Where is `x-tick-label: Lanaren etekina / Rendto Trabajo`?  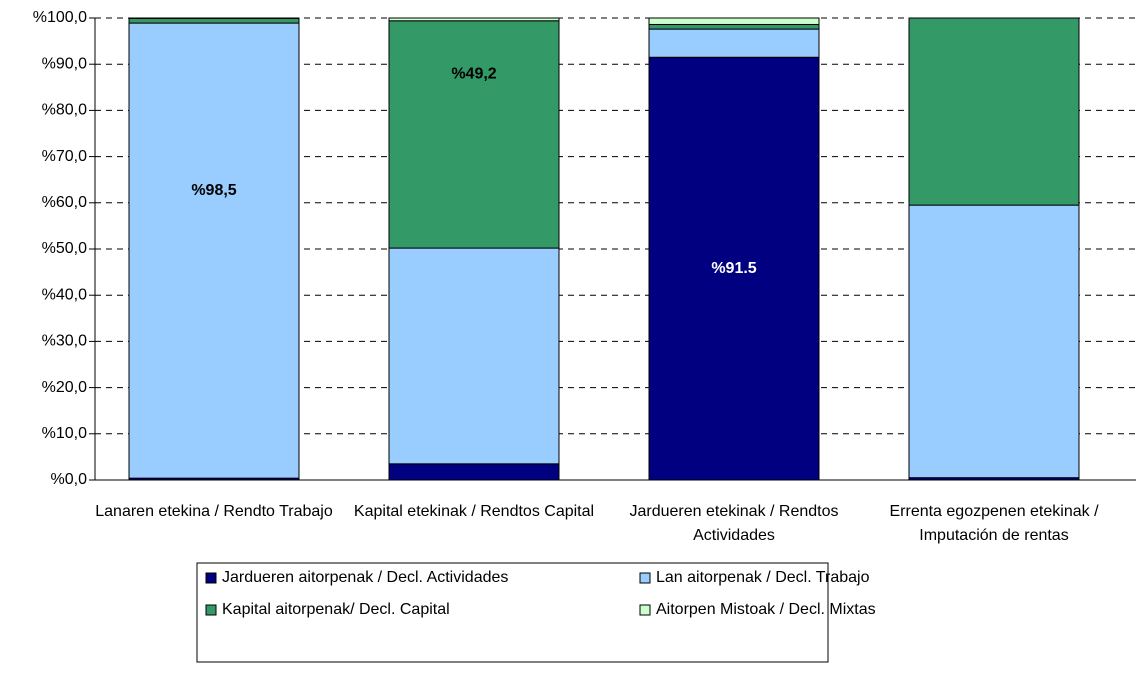
x-tick-label: Lanaren etekina / Rendto Trabajo is located at coordinates (214, 511).